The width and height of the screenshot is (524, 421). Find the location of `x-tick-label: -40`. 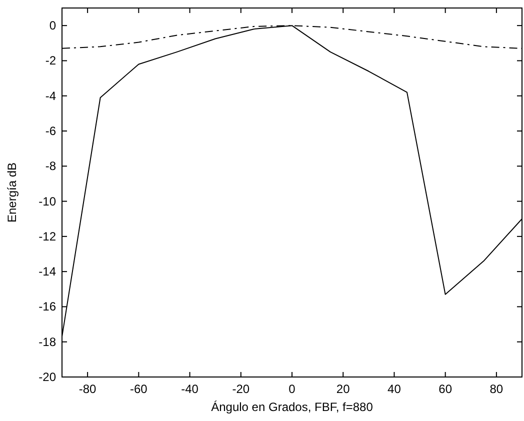

x-tick-label: -40 is located at coordinates (190, 389).